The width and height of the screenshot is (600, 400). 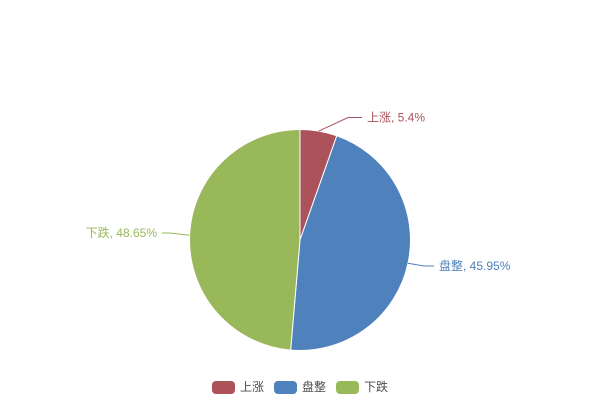 What do you see at coordinates (313, 387) in the screenshot?
I see `legend-label-1: 盘整` at bounding box center [313, 387].